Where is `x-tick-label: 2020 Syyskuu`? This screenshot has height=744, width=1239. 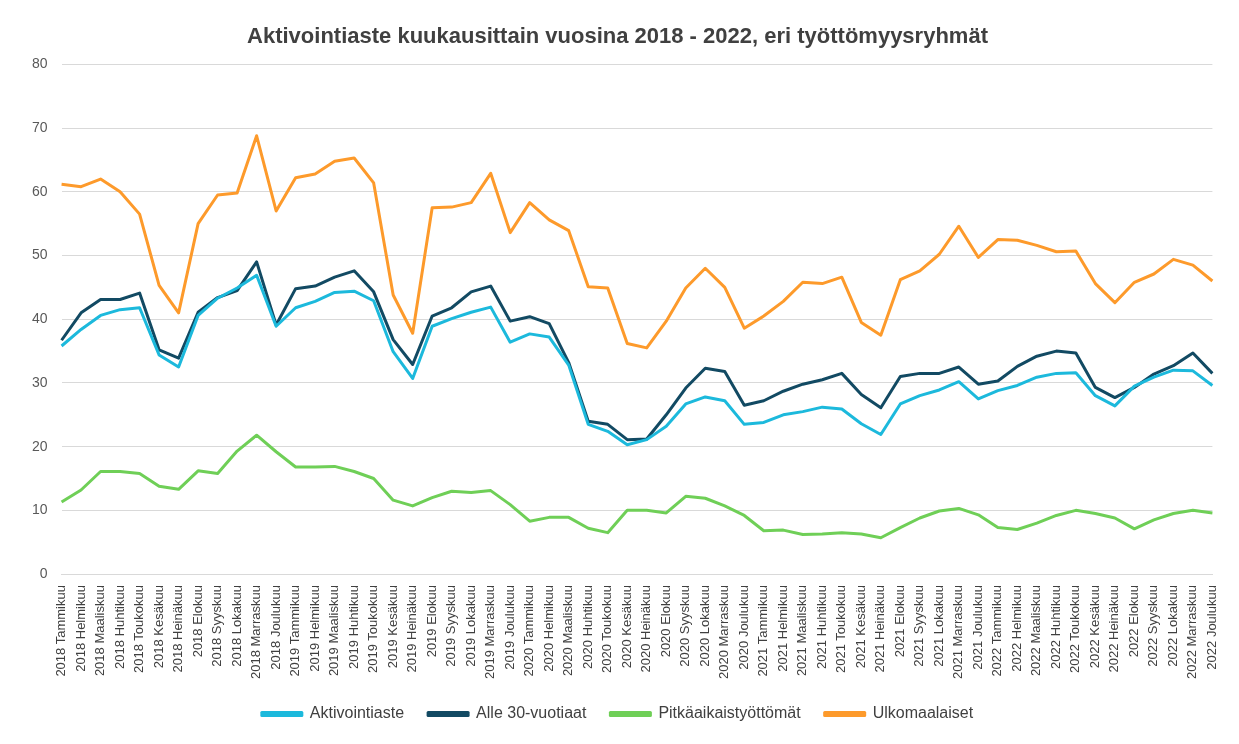 x-tick-label: 2020 Syyskuu is located at coordinates (685, 626).